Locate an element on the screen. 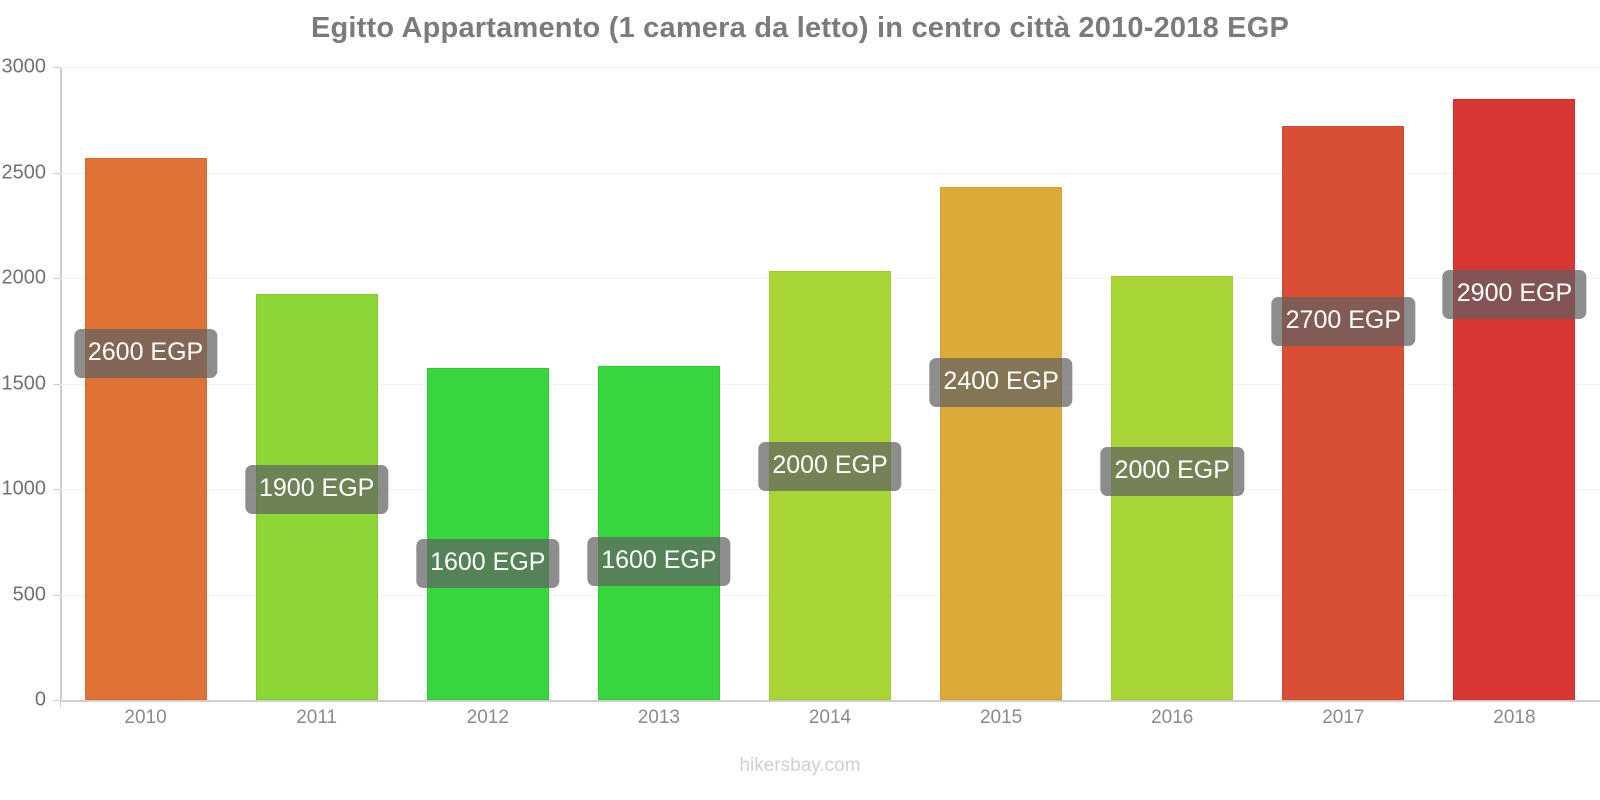 The height and width of the screenshot is (800, 1600). bar-value-label: 2700 EGP is located at coordinates (1343, 322).